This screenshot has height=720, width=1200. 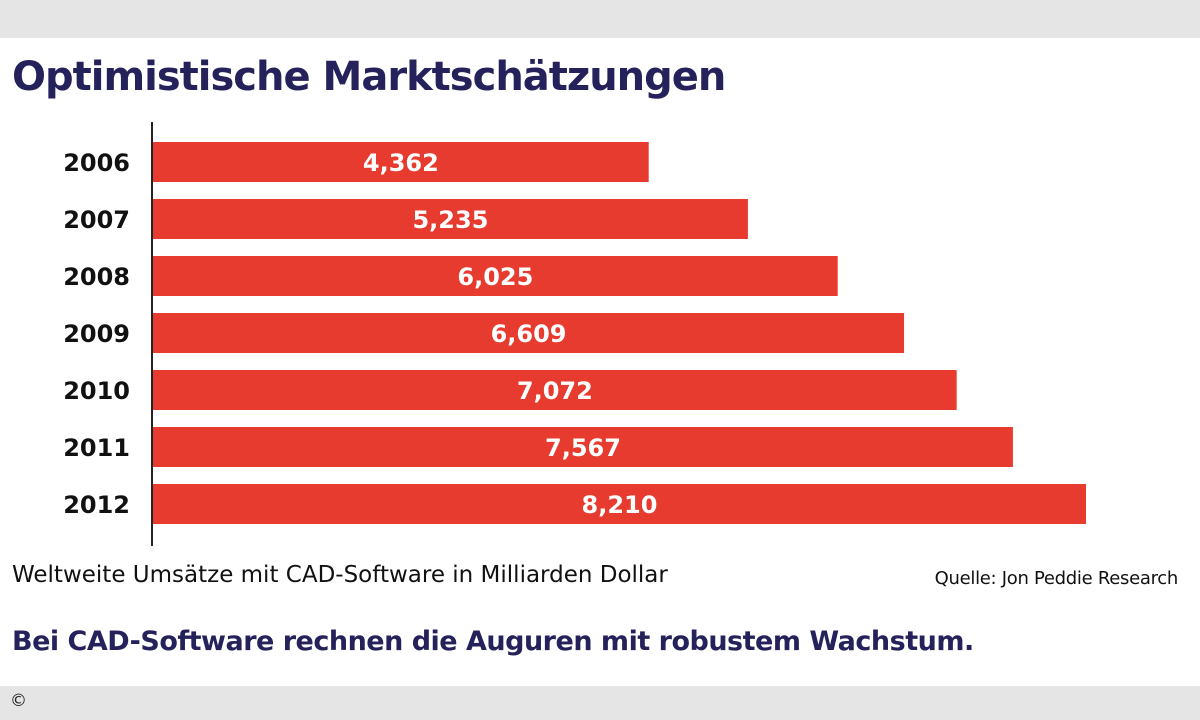 I want to click on bar-2008, so click(x=495, y=276).